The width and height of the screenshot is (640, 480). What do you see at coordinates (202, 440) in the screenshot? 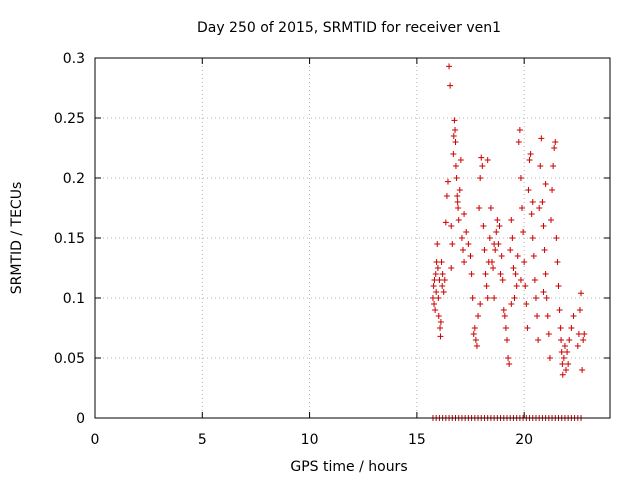
I see `x-tick-label: 5` at bounding box center [202, 440].